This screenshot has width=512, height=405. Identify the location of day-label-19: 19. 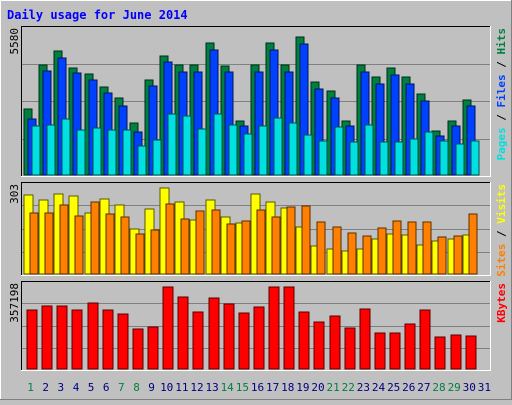
(302, 387).